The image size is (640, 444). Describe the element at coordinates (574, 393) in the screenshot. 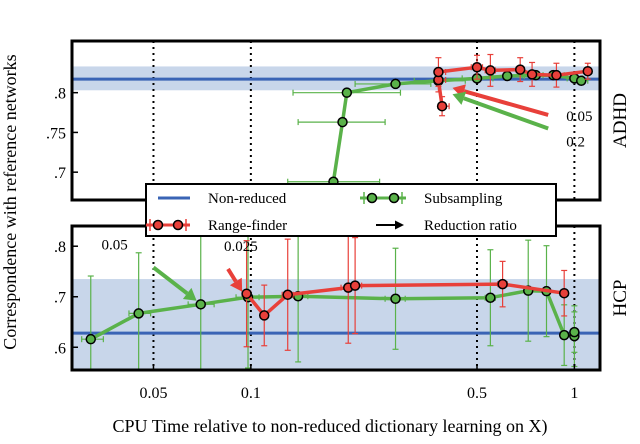

I see `x-tick-label: 1` at that location.